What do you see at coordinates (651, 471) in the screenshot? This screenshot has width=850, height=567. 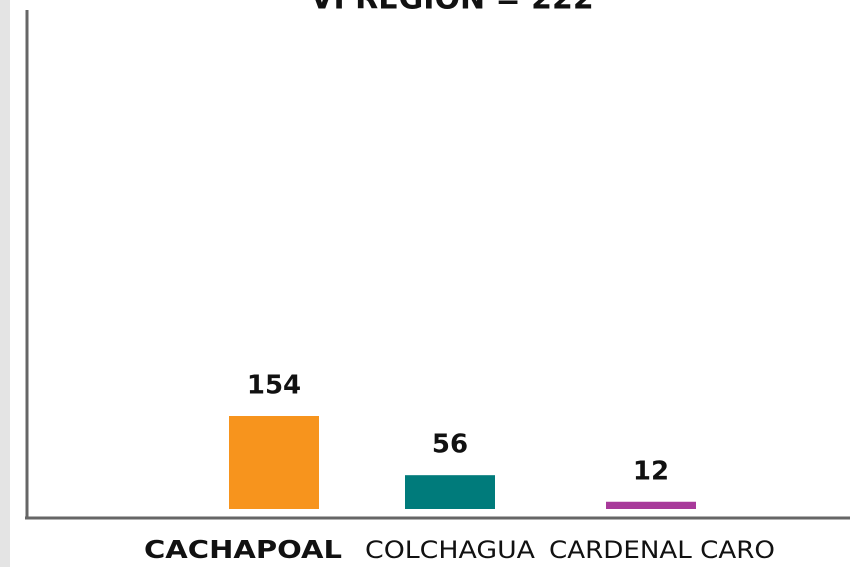 I see `value-label: 12` at bounding box center [651, 471].